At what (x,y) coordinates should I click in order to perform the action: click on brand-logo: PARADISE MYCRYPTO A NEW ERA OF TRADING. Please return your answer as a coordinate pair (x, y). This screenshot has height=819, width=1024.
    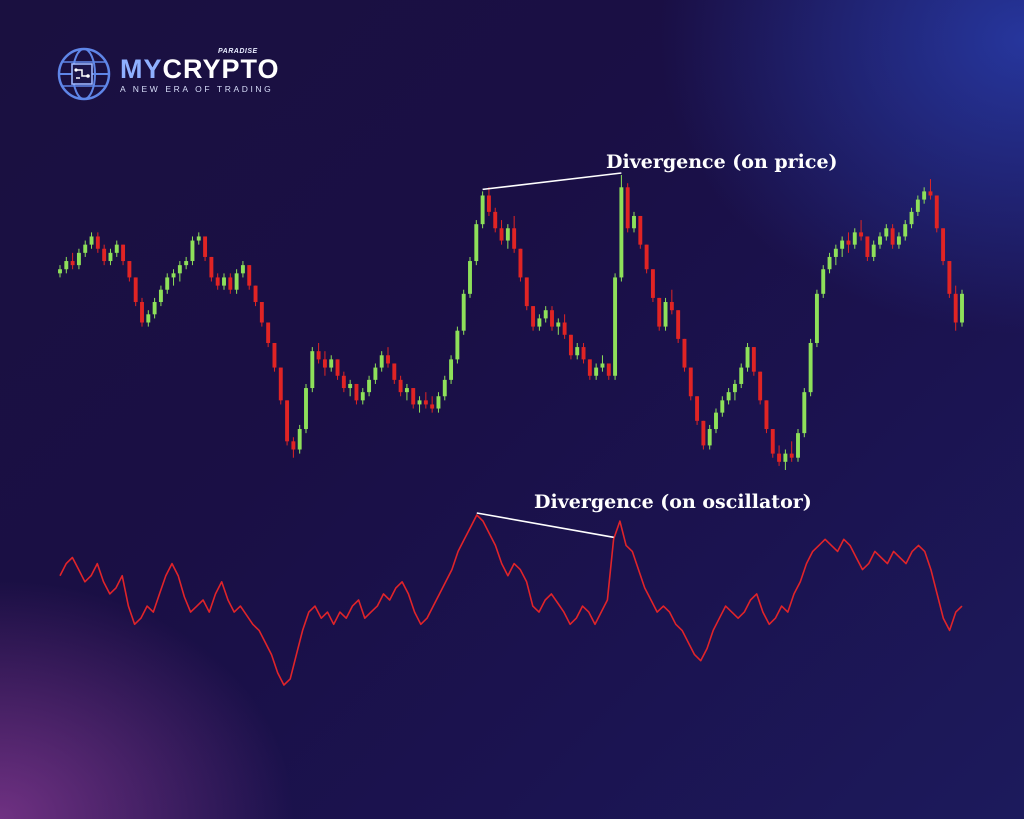
    Looking at the image, I should click on (171, 75).